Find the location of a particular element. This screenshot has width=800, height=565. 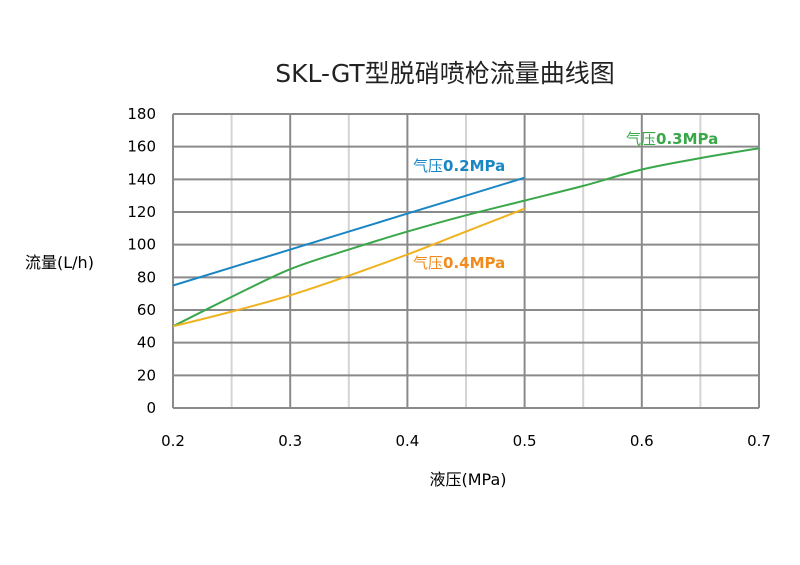

x-tick-label: 0.7 is located at coordinates (759, 441).